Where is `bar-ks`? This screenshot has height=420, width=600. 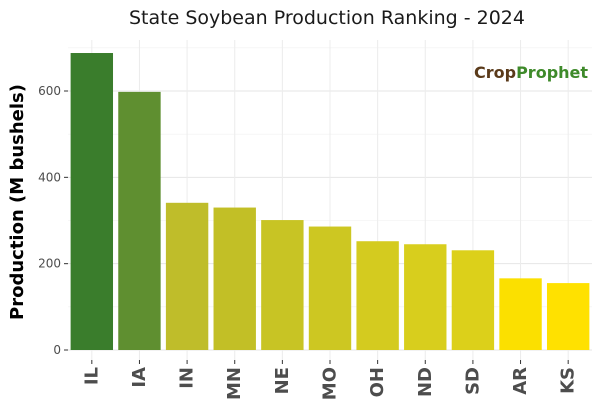
bar-ks is located at coordinates (568, 316).